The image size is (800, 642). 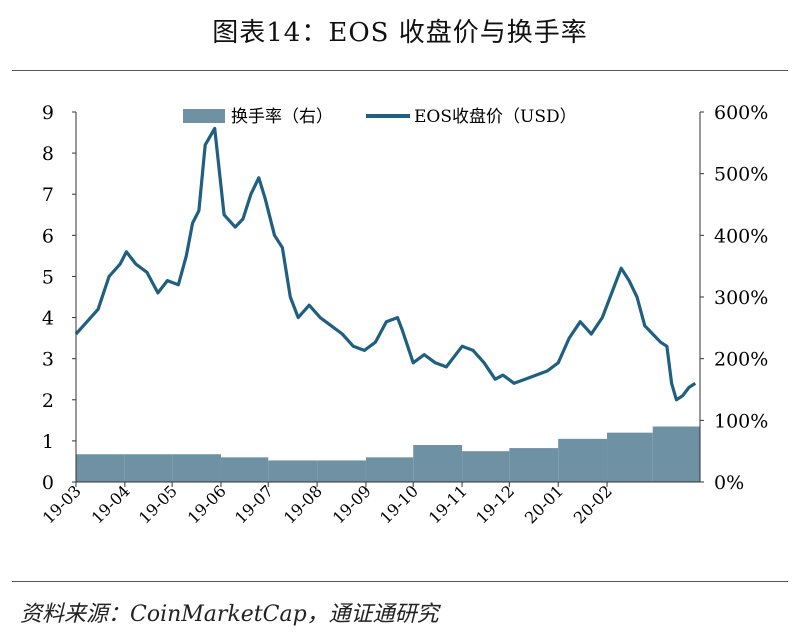 What do you see at coordinates (400, 70) in the screenshot?
I see `top-rule` at bounding box center [400, 70].